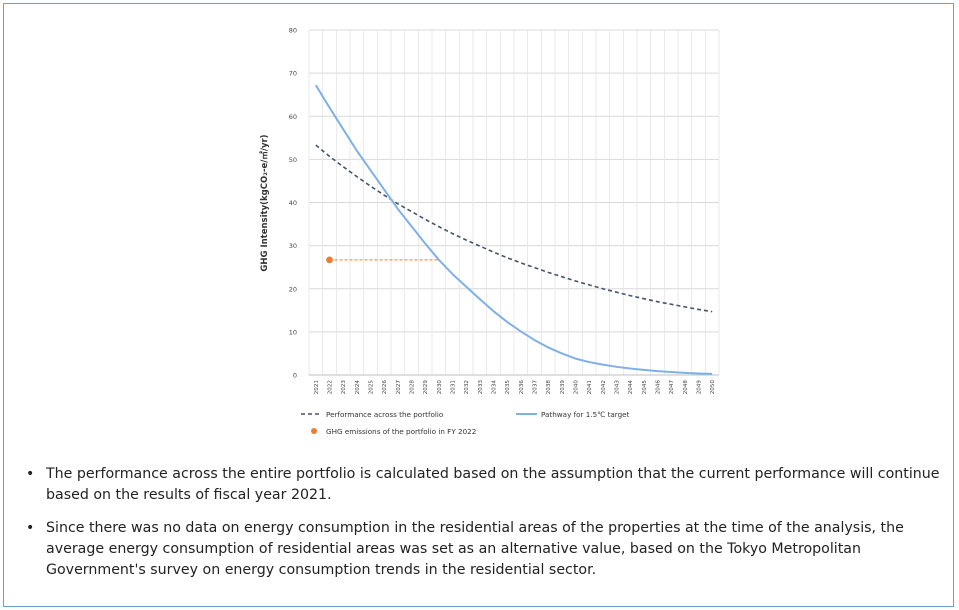 This screenshot has height=610, width=959. I want to click on x-tick-label: 2039, so click(563, 387).